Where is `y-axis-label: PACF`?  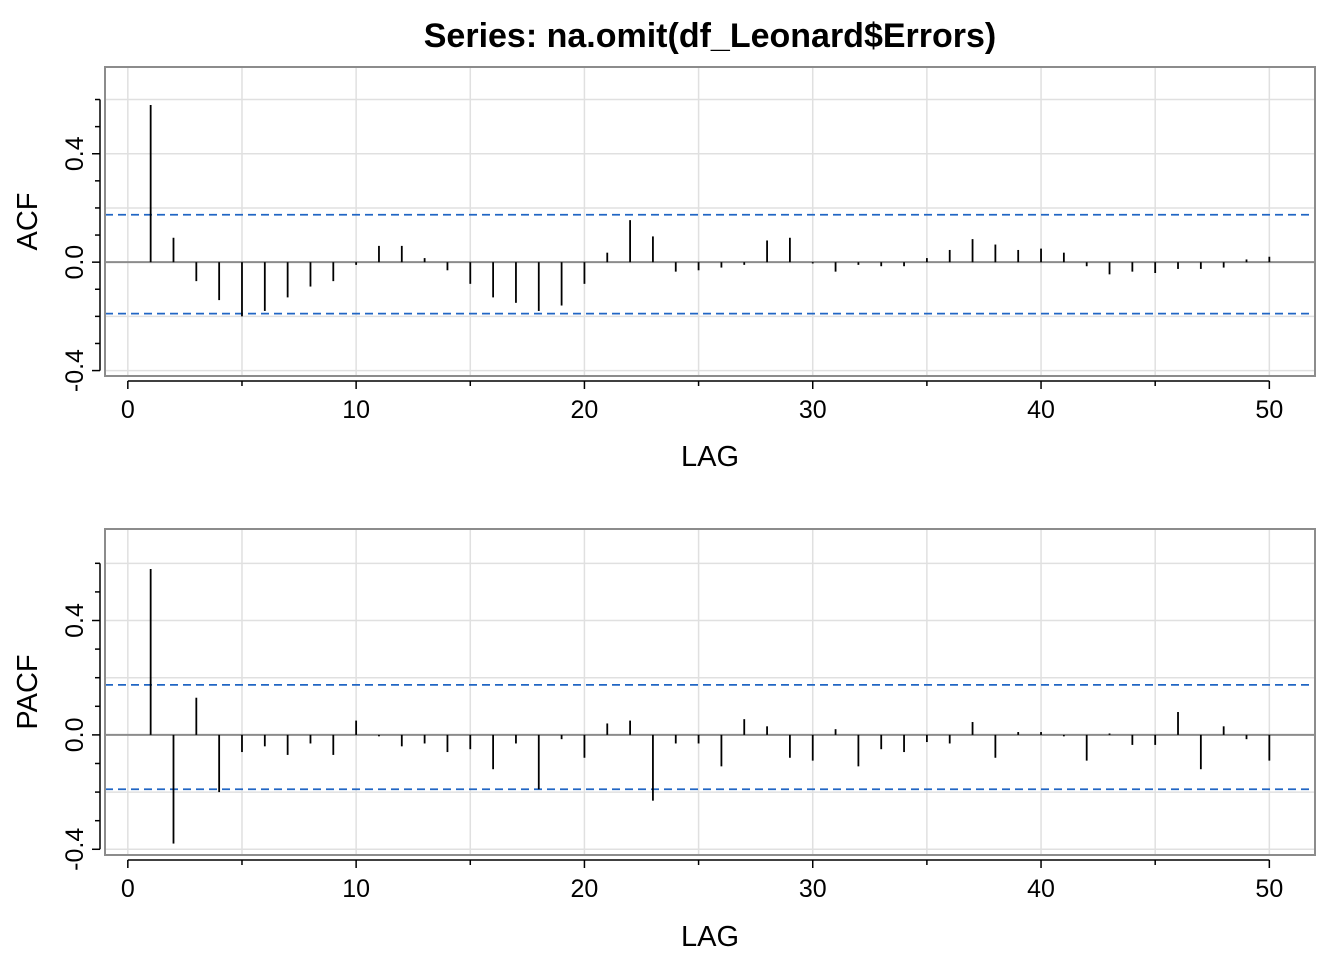
y-axis-label: PACF is located at coordinates (28, 691).